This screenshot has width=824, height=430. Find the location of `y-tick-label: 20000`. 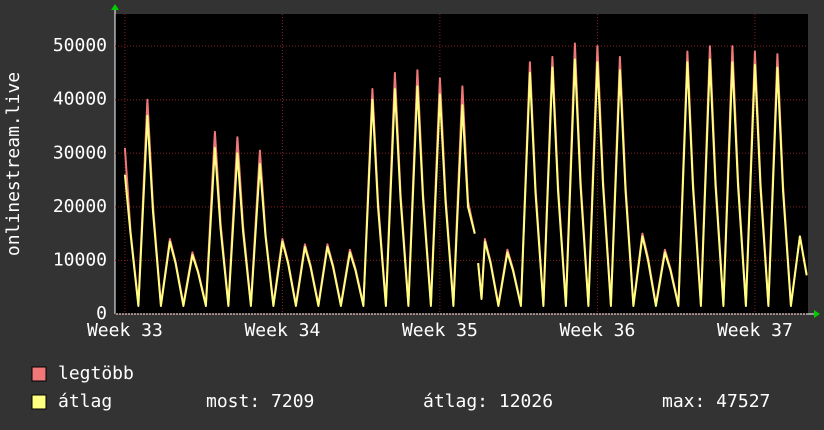

y-tick-label: 20000 is located at coordinates (80, 206).